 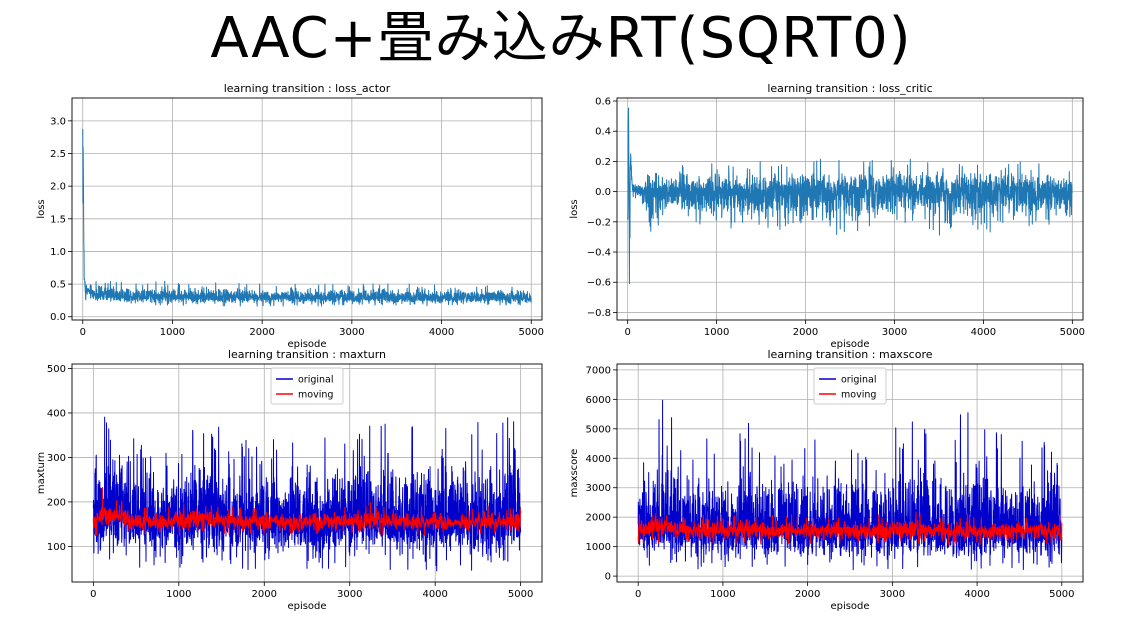 What do you see at coordinates (850, 354) in the screenshot?
I see `chart-title: learning transition : maxscore` at bounding box center [850, 354].